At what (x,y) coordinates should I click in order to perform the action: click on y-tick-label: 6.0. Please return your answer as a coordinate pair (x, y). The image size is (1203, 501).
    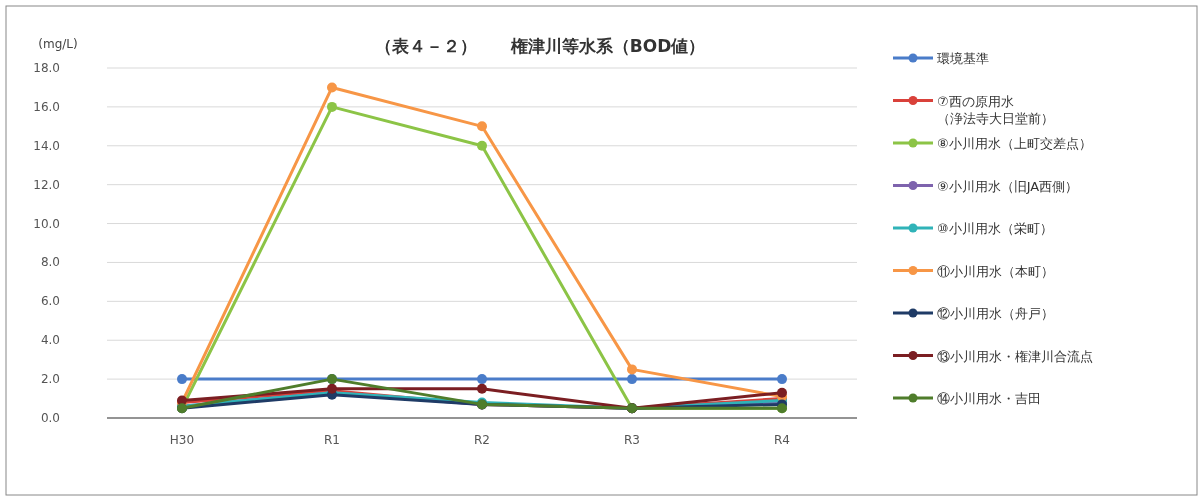
    Looking at the image, I should click on (50, 301).